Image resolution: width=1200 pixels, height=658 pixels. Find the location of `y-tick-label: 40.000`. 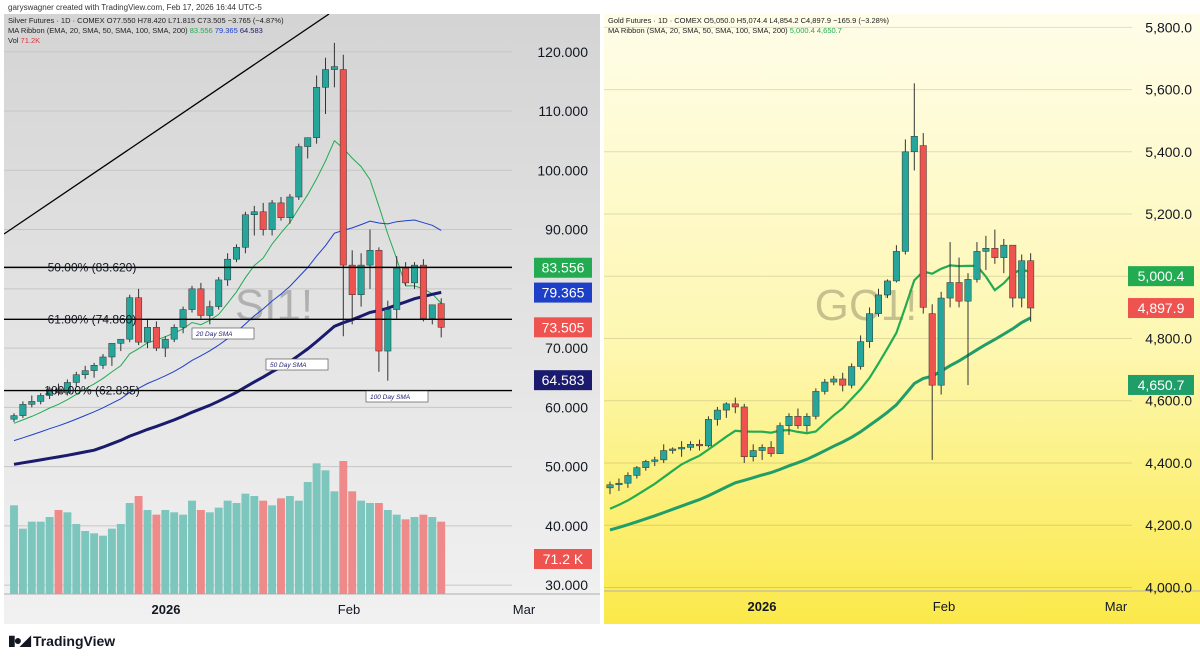

y-tick-label: 40.000 is located at coordinates (566, 526).